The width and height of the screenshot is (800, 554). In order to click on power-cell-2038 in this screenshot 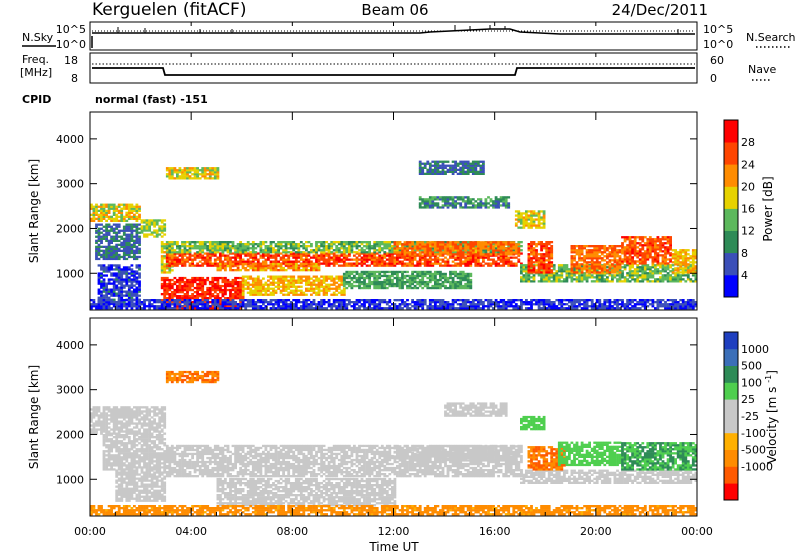, I will do `click(501, 257)`.